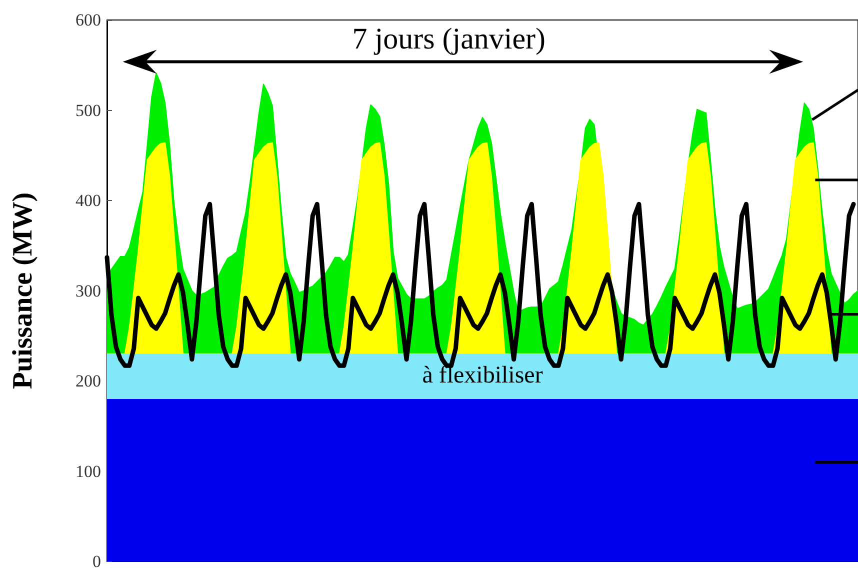 The image size is (858, 570). What do you see at coordinates (88, 290) in the screenshot?
I see `y-tick-label: 300` at bounding box center [88, 290].